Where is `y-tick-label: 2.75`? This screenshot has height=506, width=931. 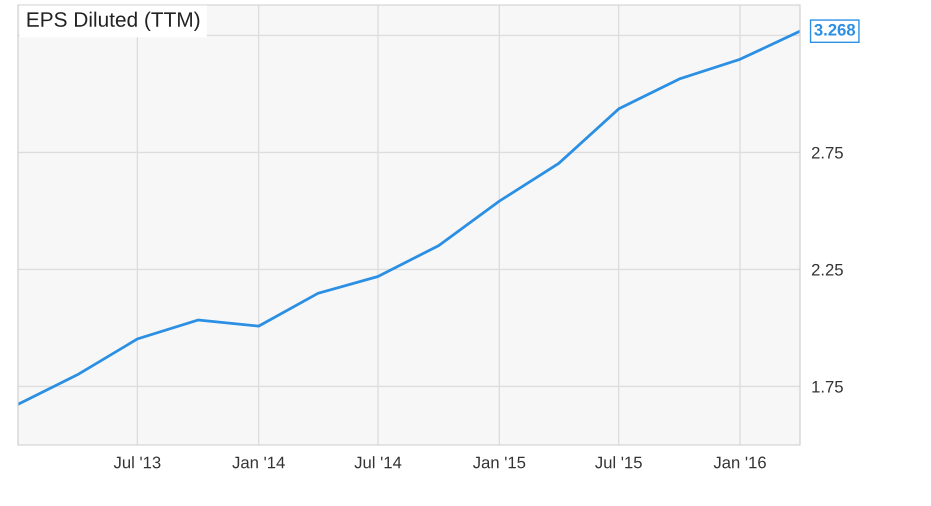 y-tick-label: 2.75 is located at coordinates (827, 152).